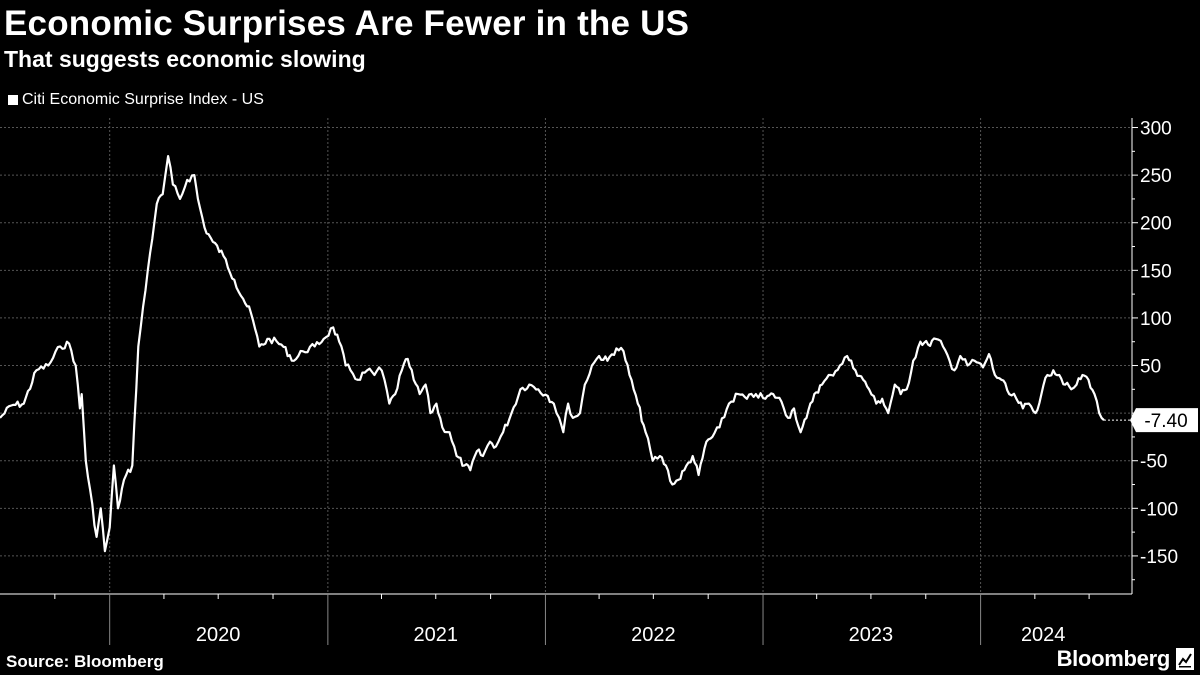 This screenshot has height=675, width=1200. Describe the element at coordinates (347, 23) in the screenshot. I see `chart-title: Economic Surprises Are Fewer in the US` at that location.